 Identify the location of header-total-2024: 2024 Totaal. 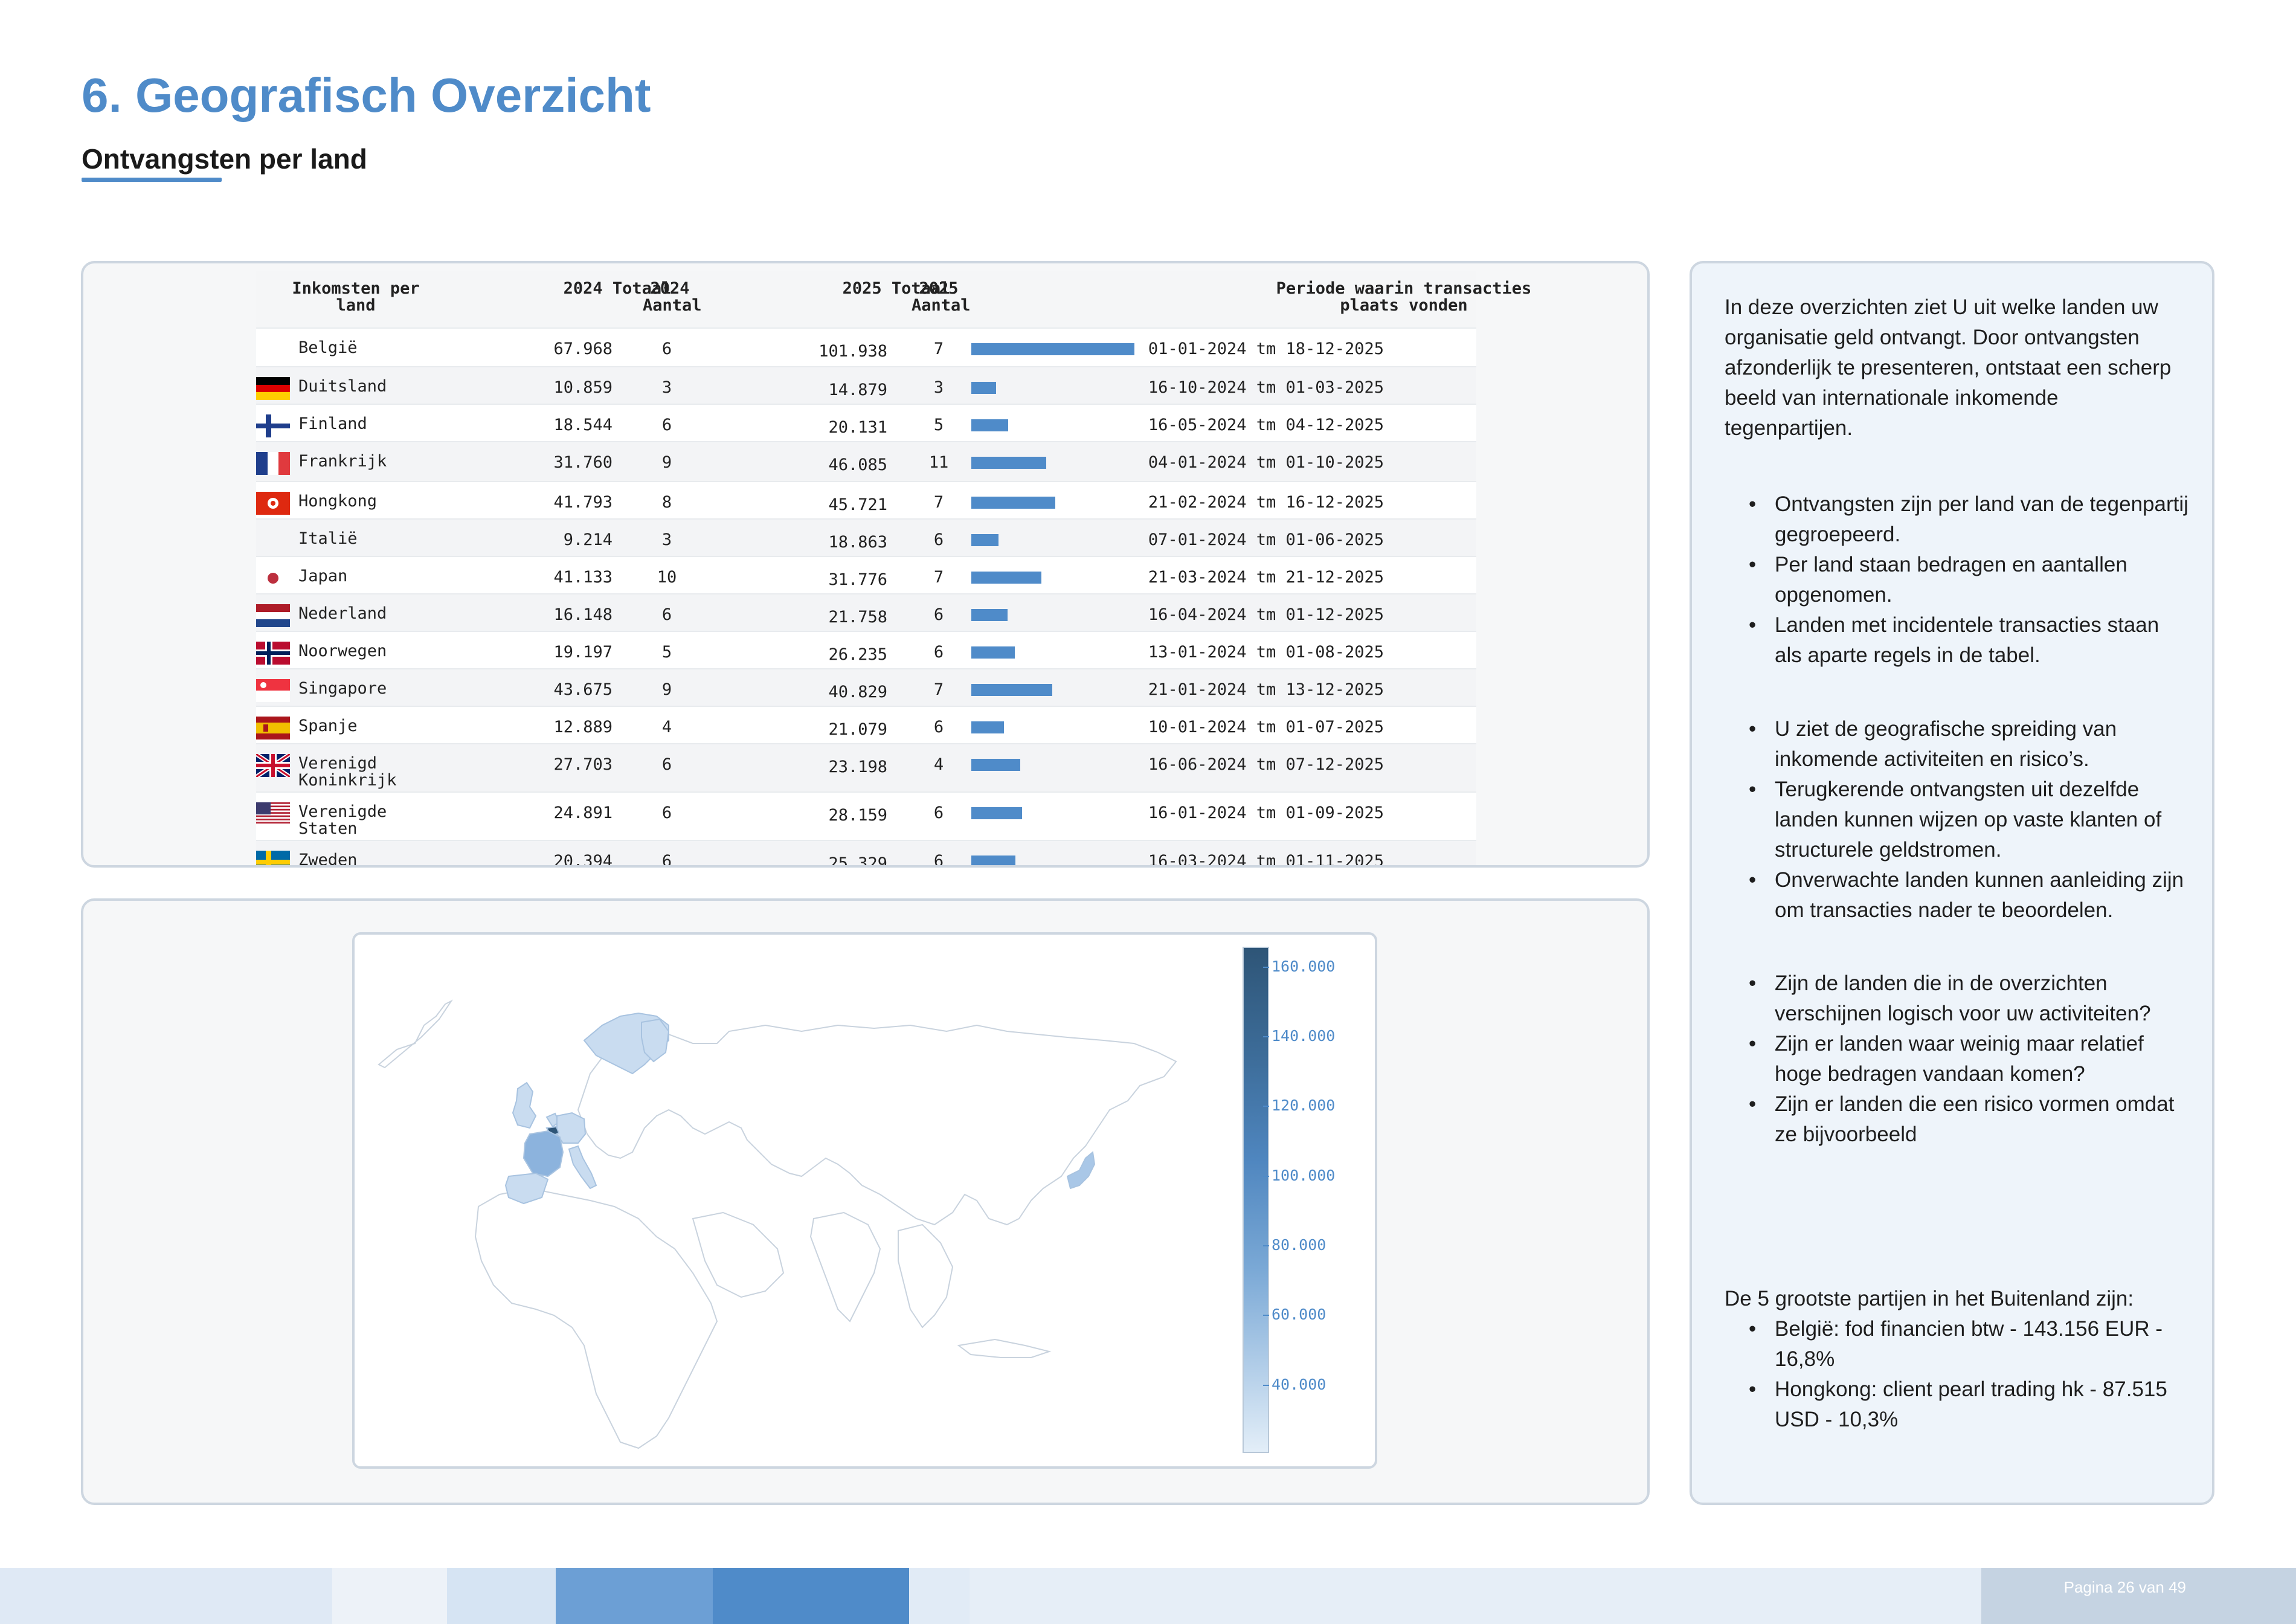
(617, 288).